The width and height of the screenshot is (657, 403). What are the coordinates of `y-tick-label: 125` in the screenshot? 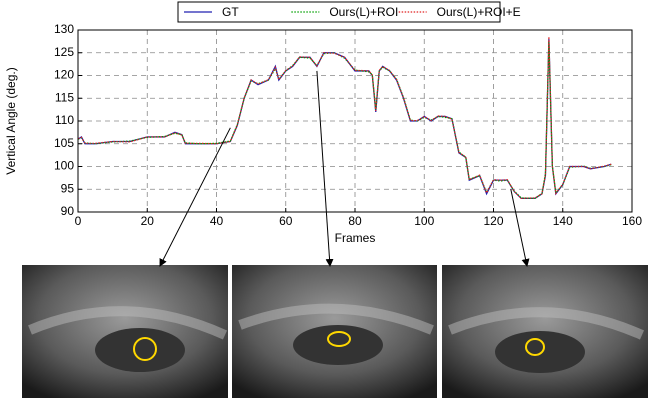 It's located at (64, 52).